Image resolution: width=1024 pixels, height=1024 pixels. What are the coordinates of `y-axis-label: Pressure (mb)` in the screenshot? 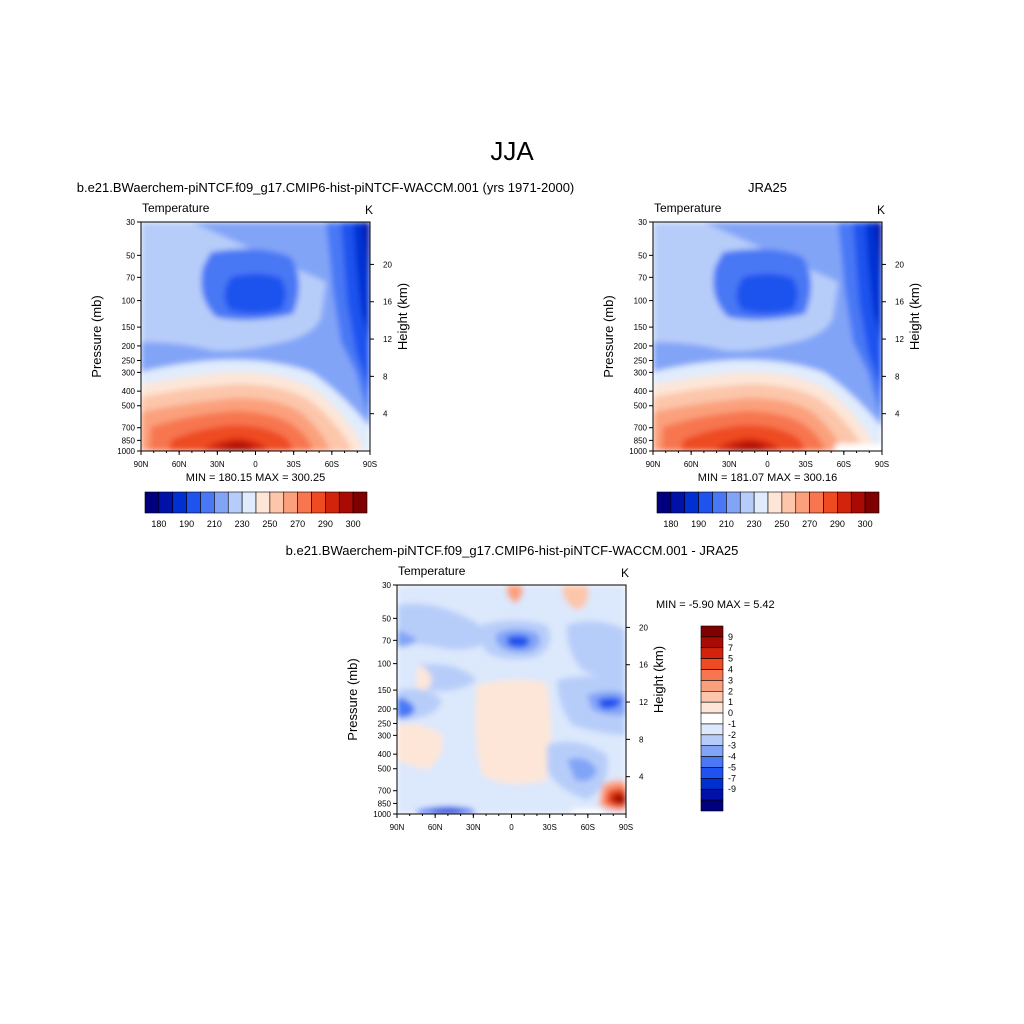 It's located at (608, 336).